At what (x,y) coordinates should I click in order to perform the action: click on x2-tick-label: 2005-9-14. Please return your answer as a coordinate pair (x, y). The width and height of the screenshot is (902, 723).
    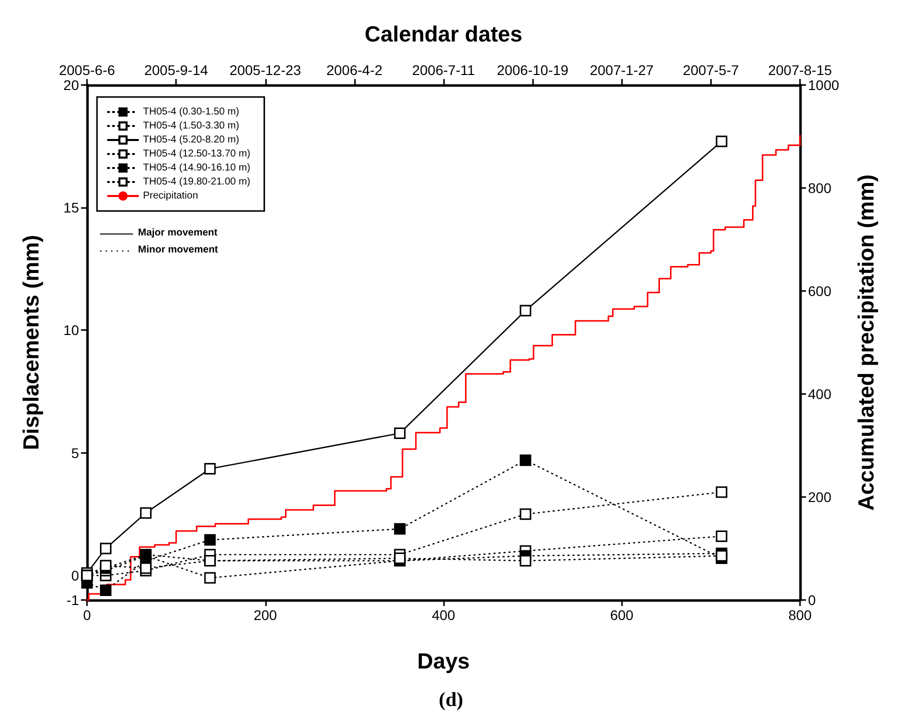
    Looking at the image, I should click on (176, 70).